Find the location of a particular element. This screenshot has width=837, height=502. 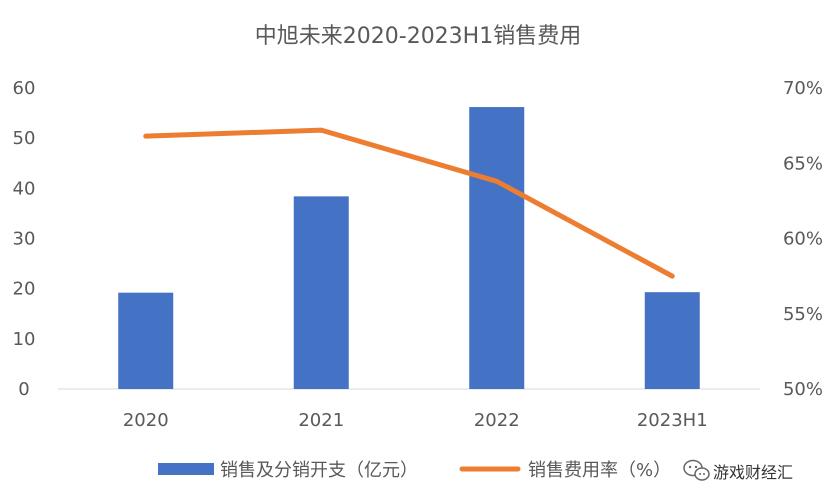

left-tick-label: 30 is located at coordinates (24, 239).